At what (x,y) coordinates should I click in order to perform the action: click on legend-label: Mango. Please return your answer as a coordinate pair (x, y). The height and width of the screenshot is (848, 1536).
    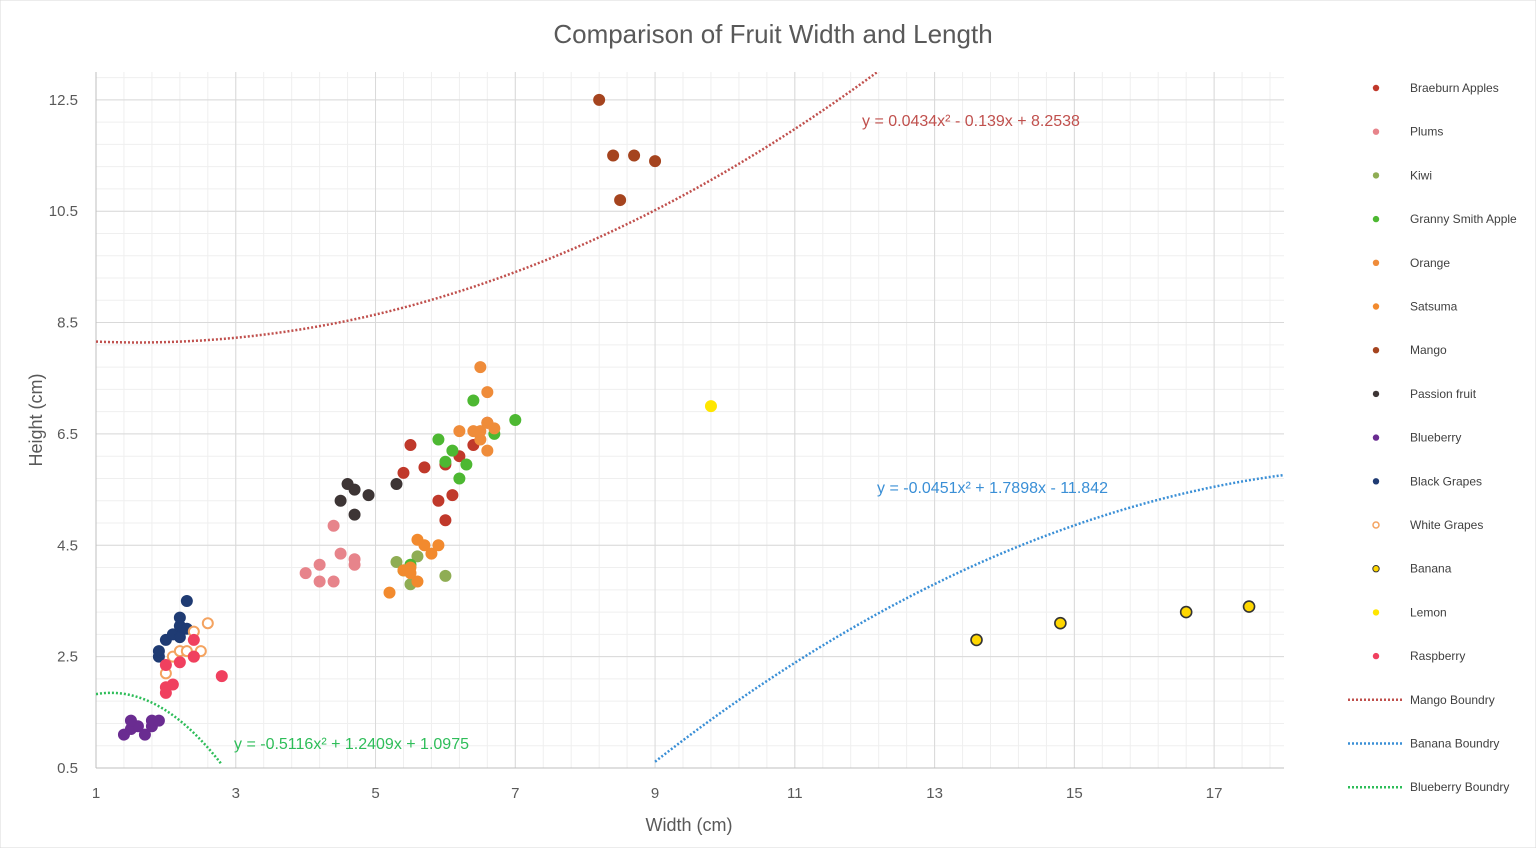
    Looking at the image, I should click on (1428, 350).